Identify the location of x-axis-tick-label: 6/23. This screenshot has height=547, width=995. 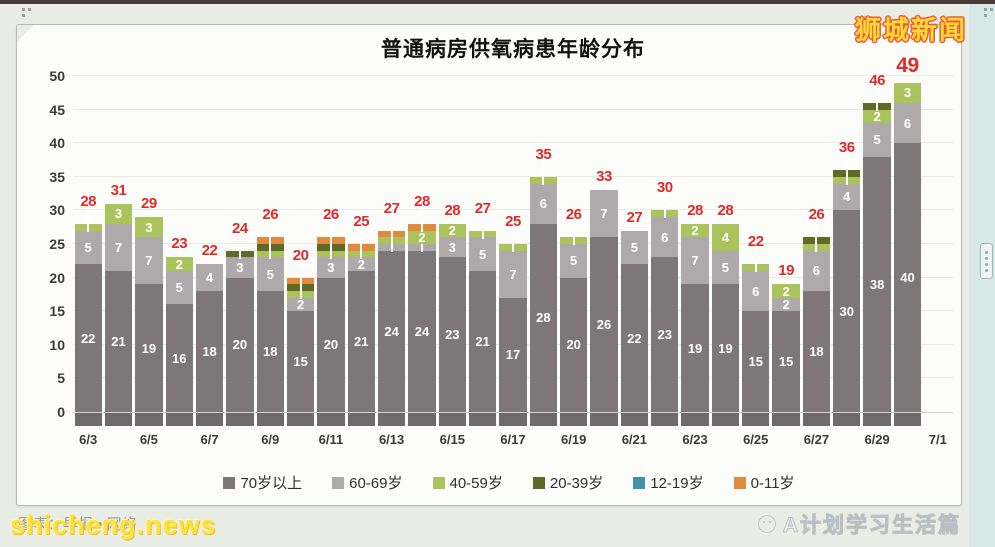
(695, 439).